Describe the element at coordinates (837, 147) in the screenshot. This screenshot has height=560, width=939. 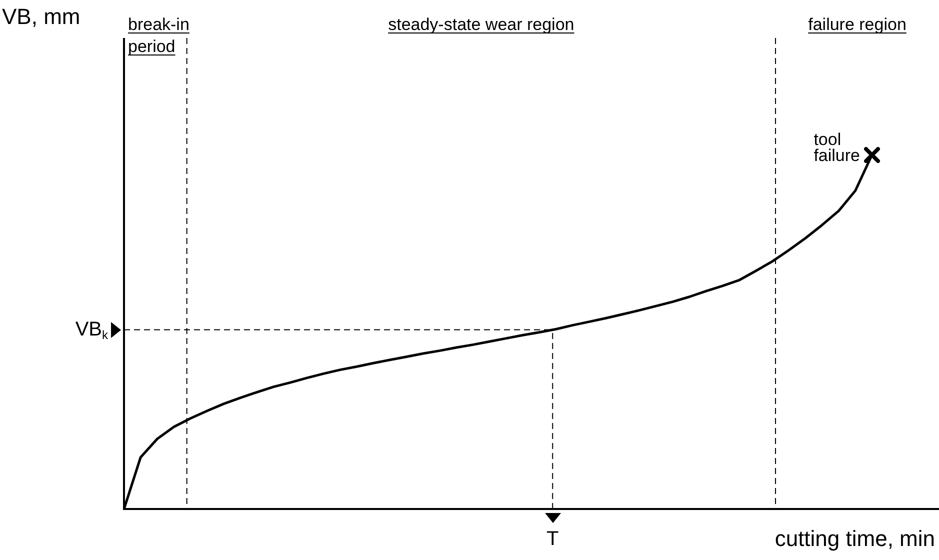
I see `annotation: tool failure` at that location.